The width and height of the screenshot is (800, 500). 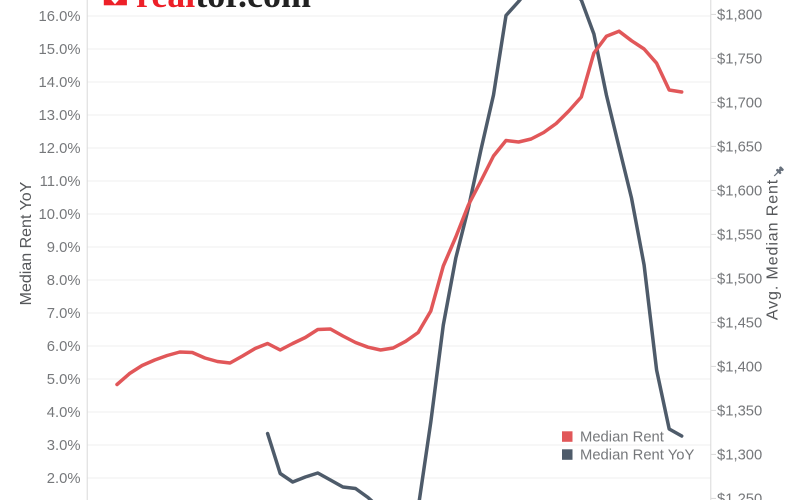 What do you see at coordinates (64, 446) in the screenshot?
I see `svg-text: 3.0%` at bounding box center [64, 446].